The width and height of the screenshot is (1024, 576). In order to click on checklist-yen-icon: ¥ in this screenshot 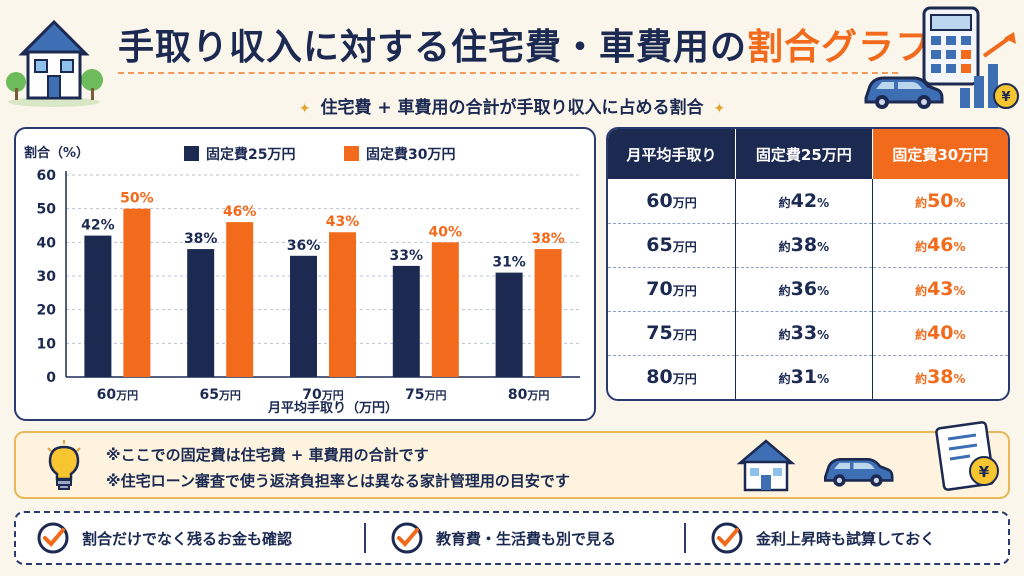, I will do `click(967, 456)`.